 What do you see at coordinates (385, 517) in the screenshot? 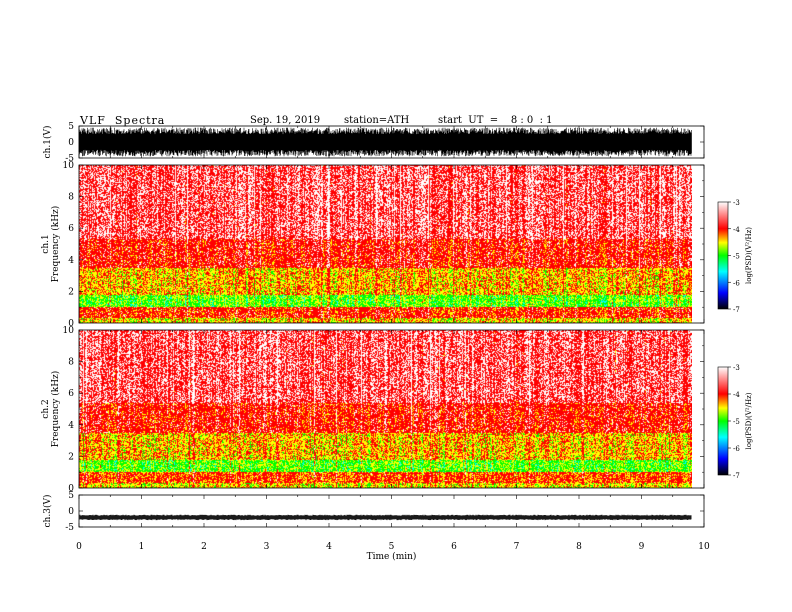
I see `ch3-waveform-line` at bounding box center [385, 517].